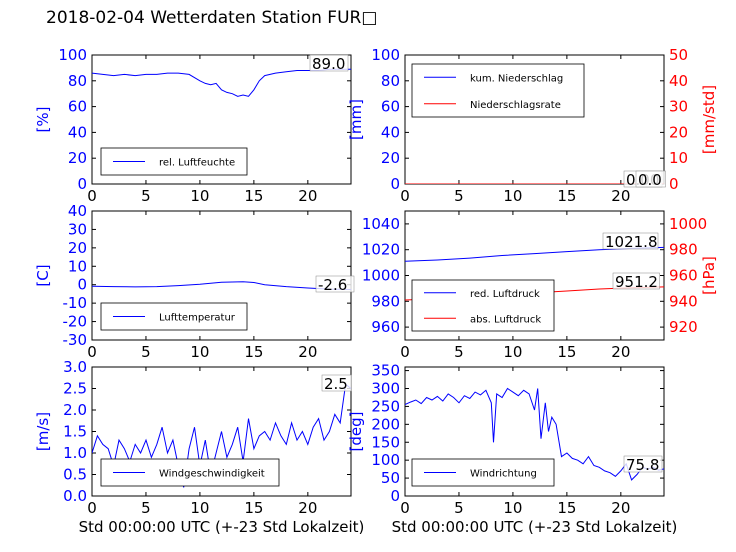 The height and width of the screenshot is (552, 736). What do you see at coordinates (505, 319) in the screenshot?
I see `legend-entry: abs. Luftdruck` at bounding box center [505, 319].